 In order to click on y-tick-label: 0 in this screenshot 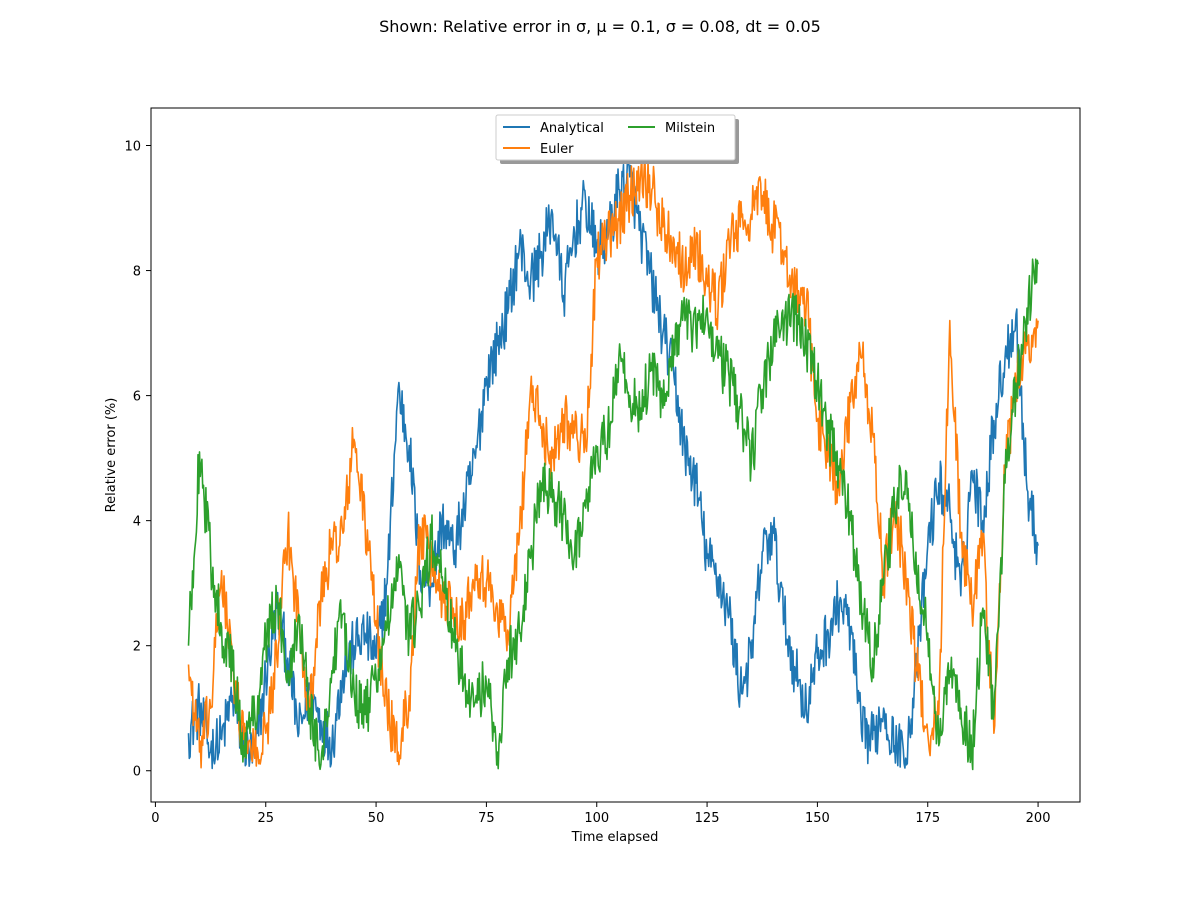, I will do `click(137, 772)`.